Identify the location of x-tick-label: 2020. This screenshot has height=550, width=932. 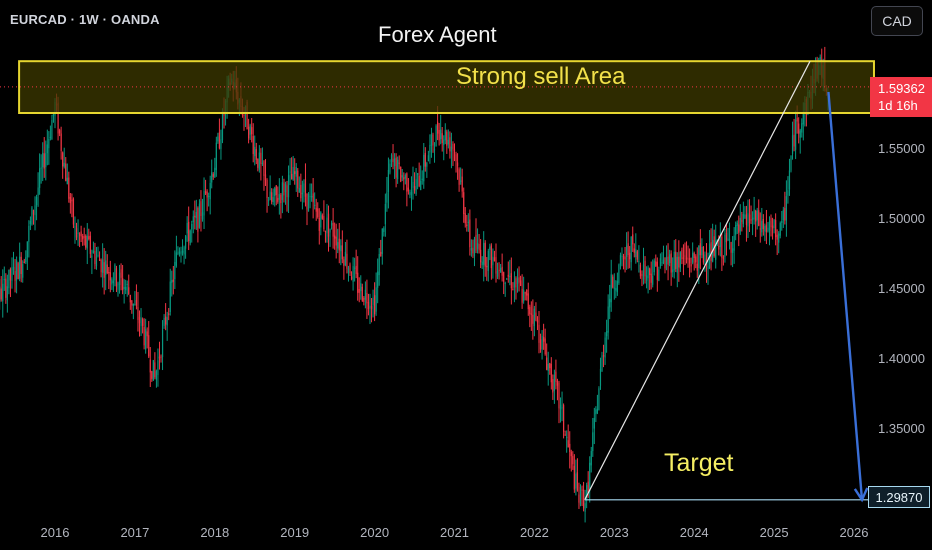
(374, 532).